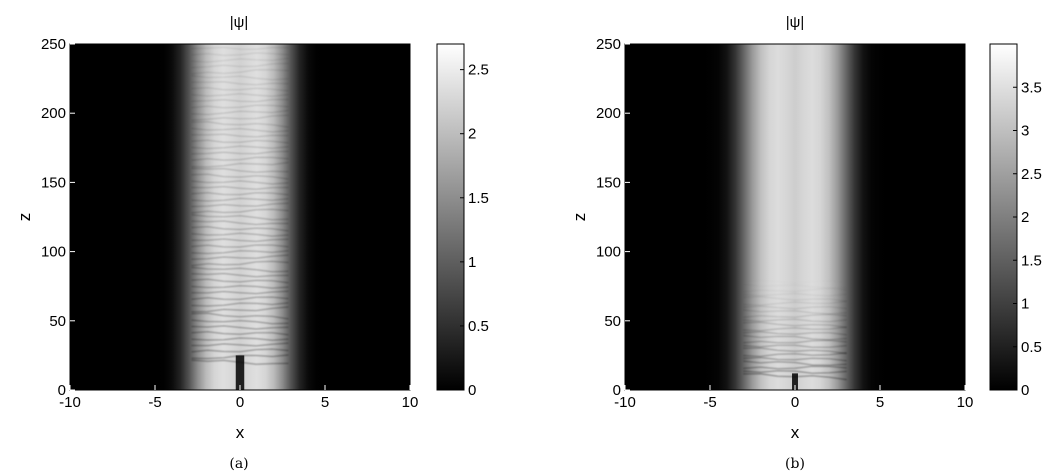 This screenshot has width=1051, height=476. Describe the element at coordinates (53, 113) in the screenshot. I see `y-tick-label: 200` at that location.